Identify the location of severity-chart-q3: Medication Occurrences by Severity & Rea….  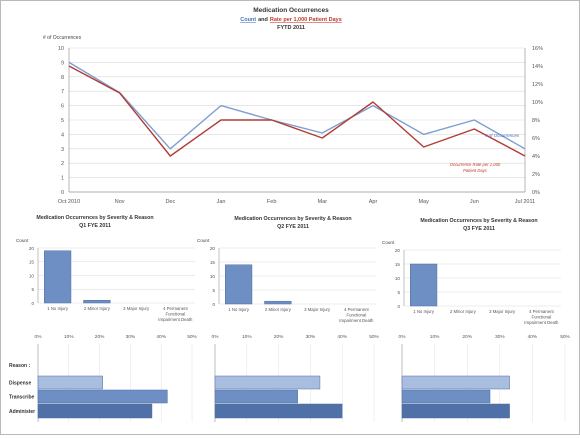
(471, 271).